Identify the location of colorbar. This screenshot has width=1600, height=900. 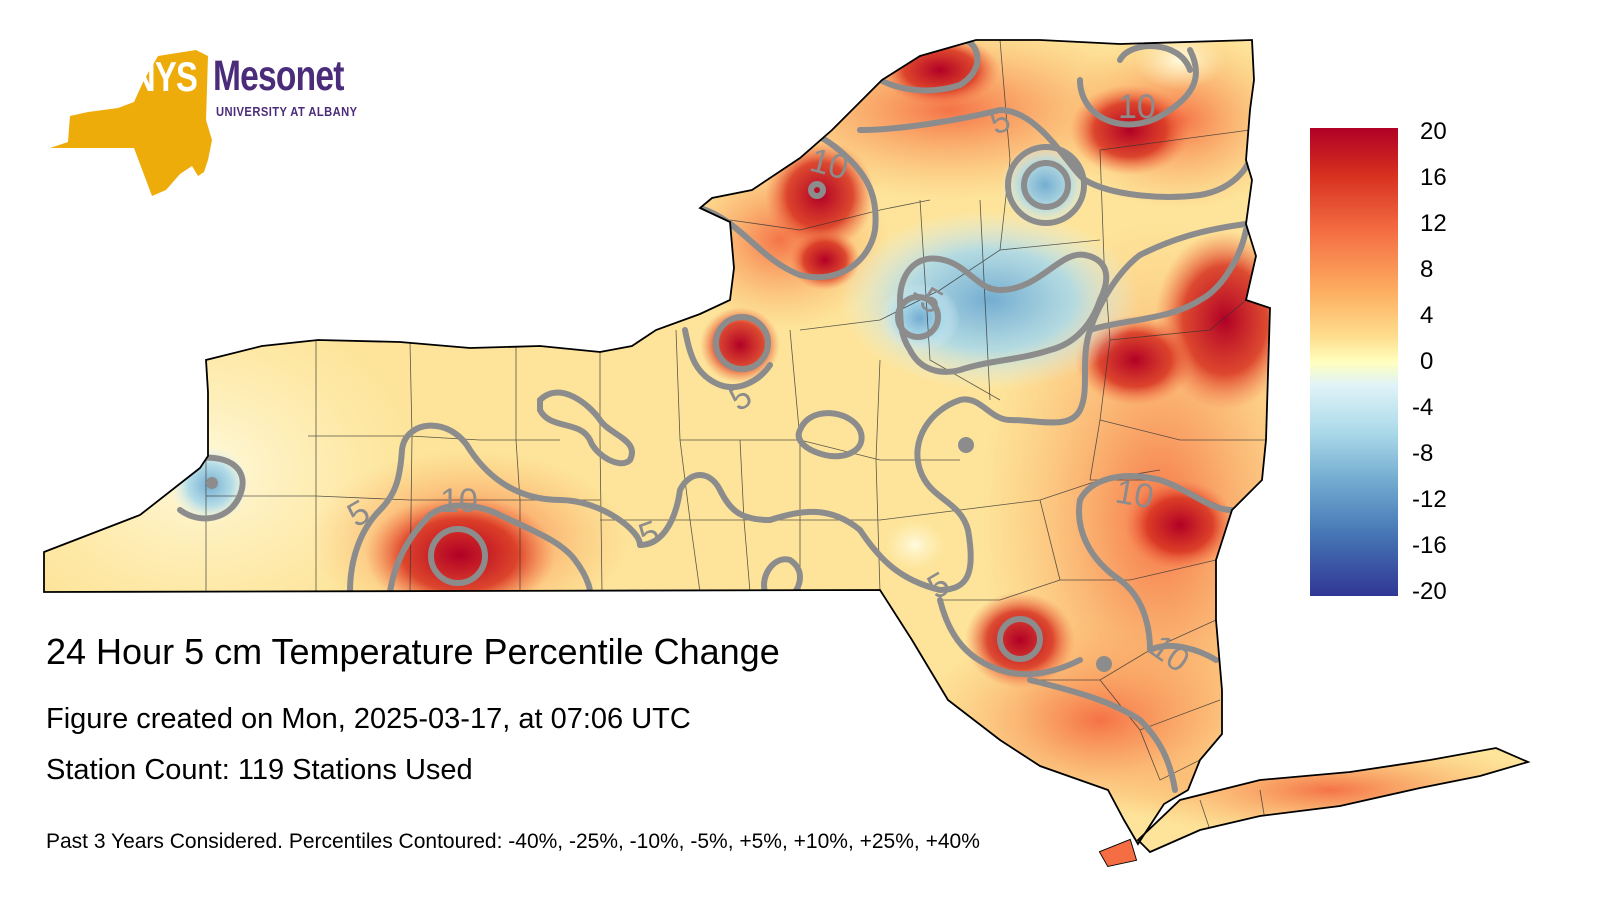
(1354, 362).